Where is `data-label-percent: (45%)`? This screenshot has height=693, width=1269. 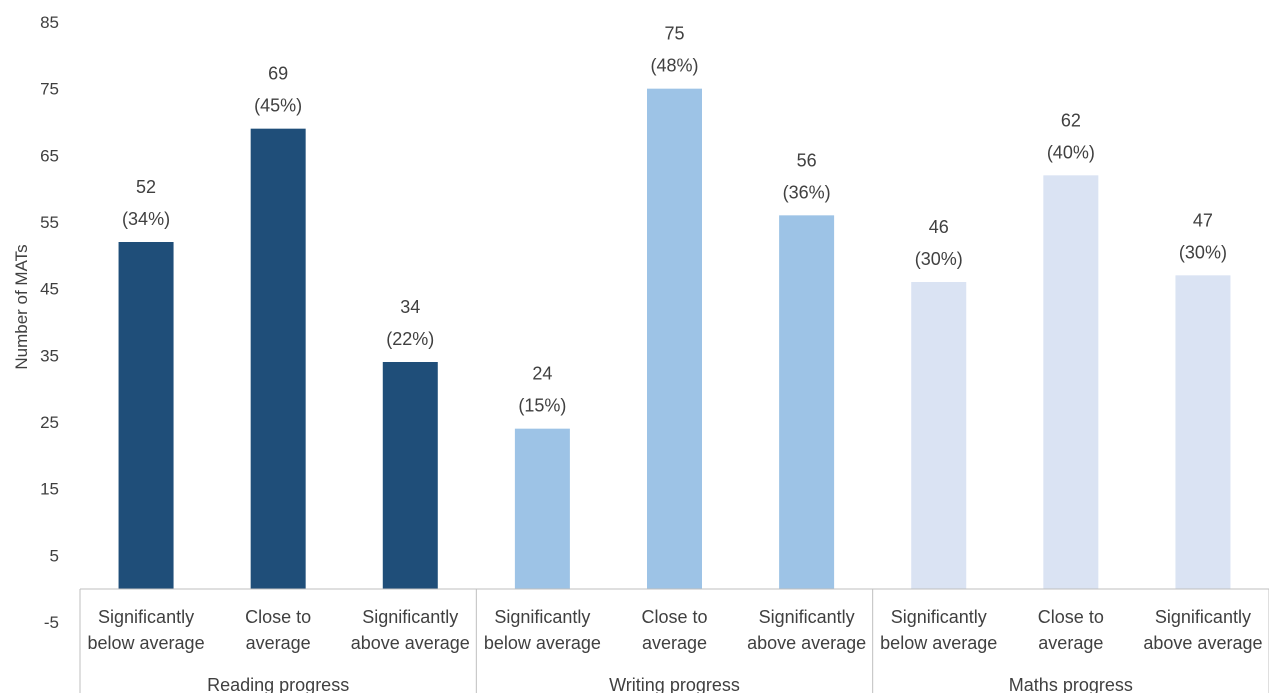
data-label-percent: (45%) is located at coordinates (278, 106).